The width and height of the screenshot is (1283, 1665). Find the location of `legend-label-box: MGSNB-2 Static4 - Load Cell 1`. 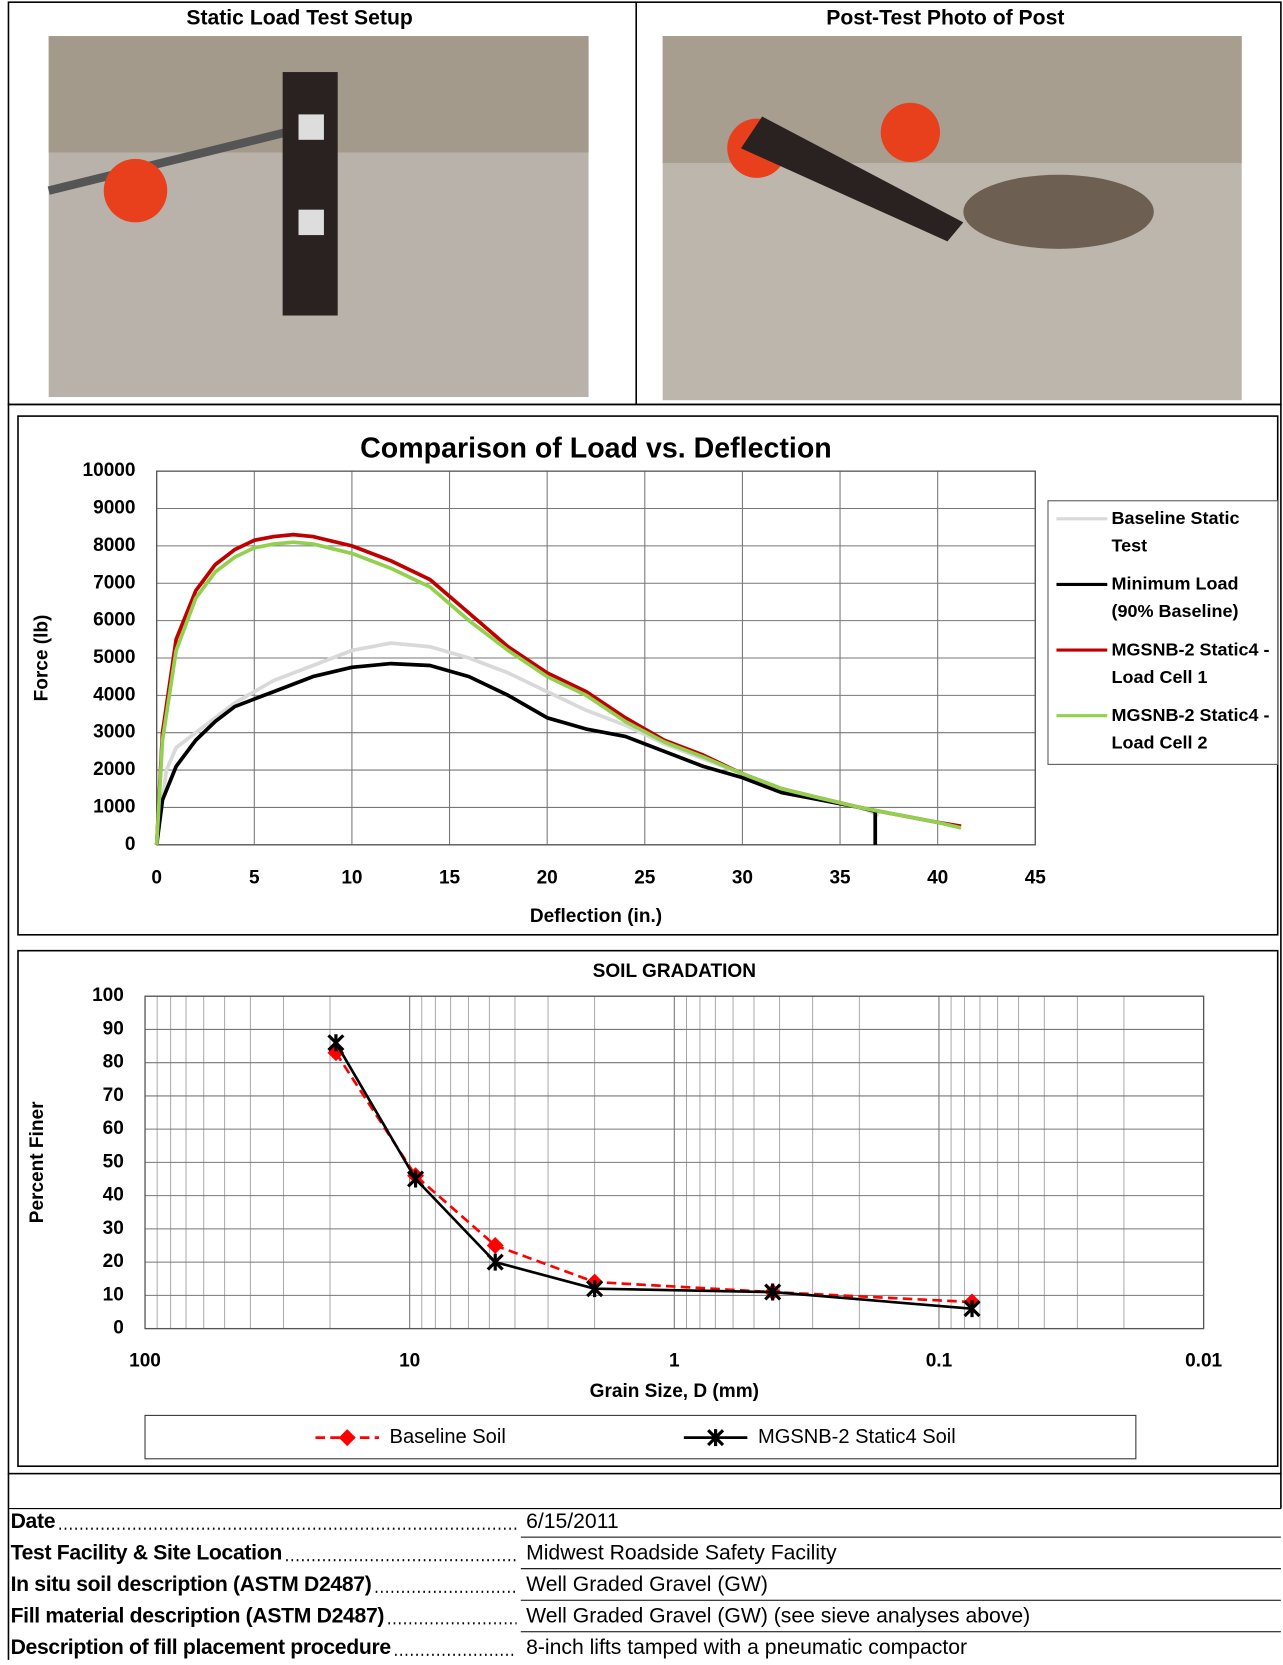

legend-label-box: MGSNB-2 Static4 - Load Cell 1 is located at coordinates (1190, 663).